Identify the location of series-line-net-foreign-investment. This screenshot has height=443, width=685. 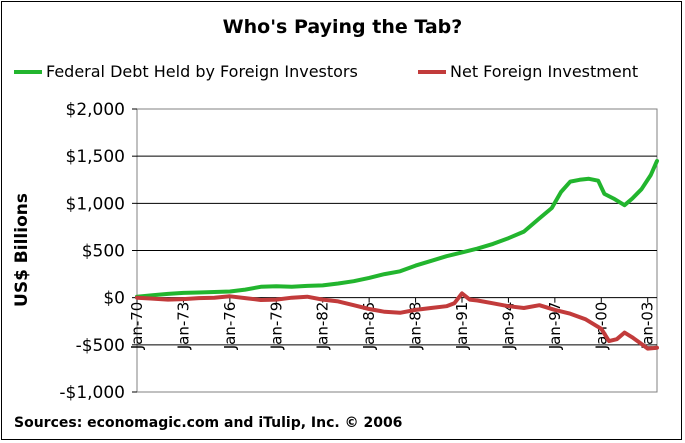
(397, 321).